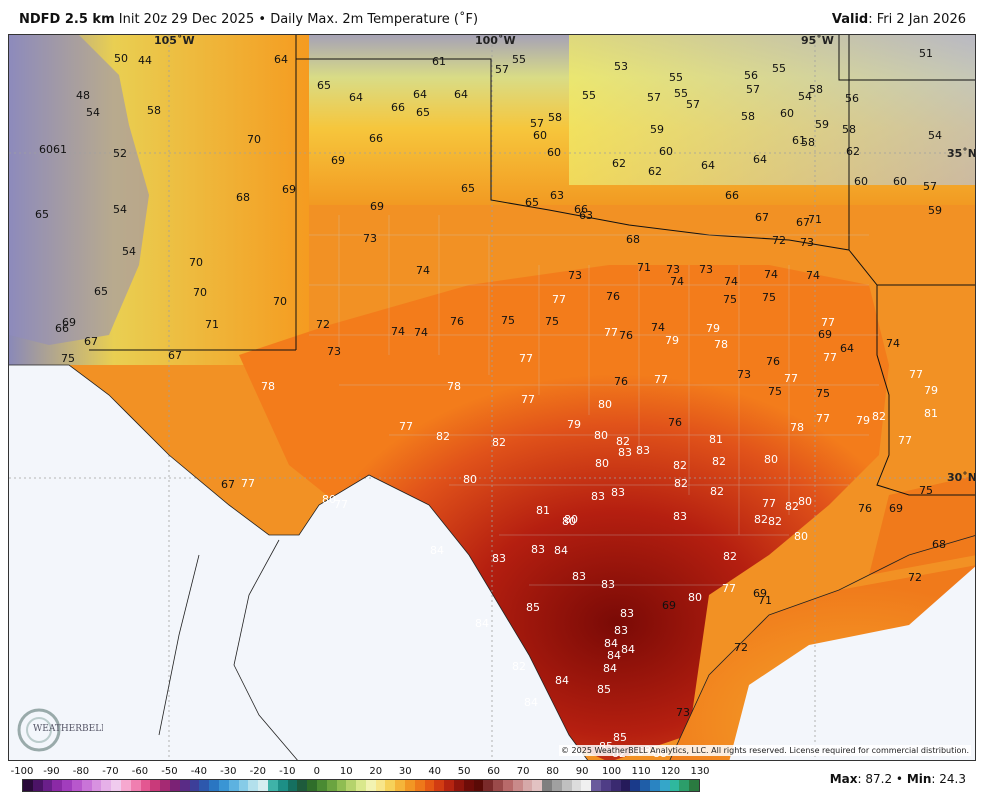  What do you see at coordinates (316, 771) in the screenshot?
I see `colorscale-tick-label: 0` at bounding box center [316, 771].